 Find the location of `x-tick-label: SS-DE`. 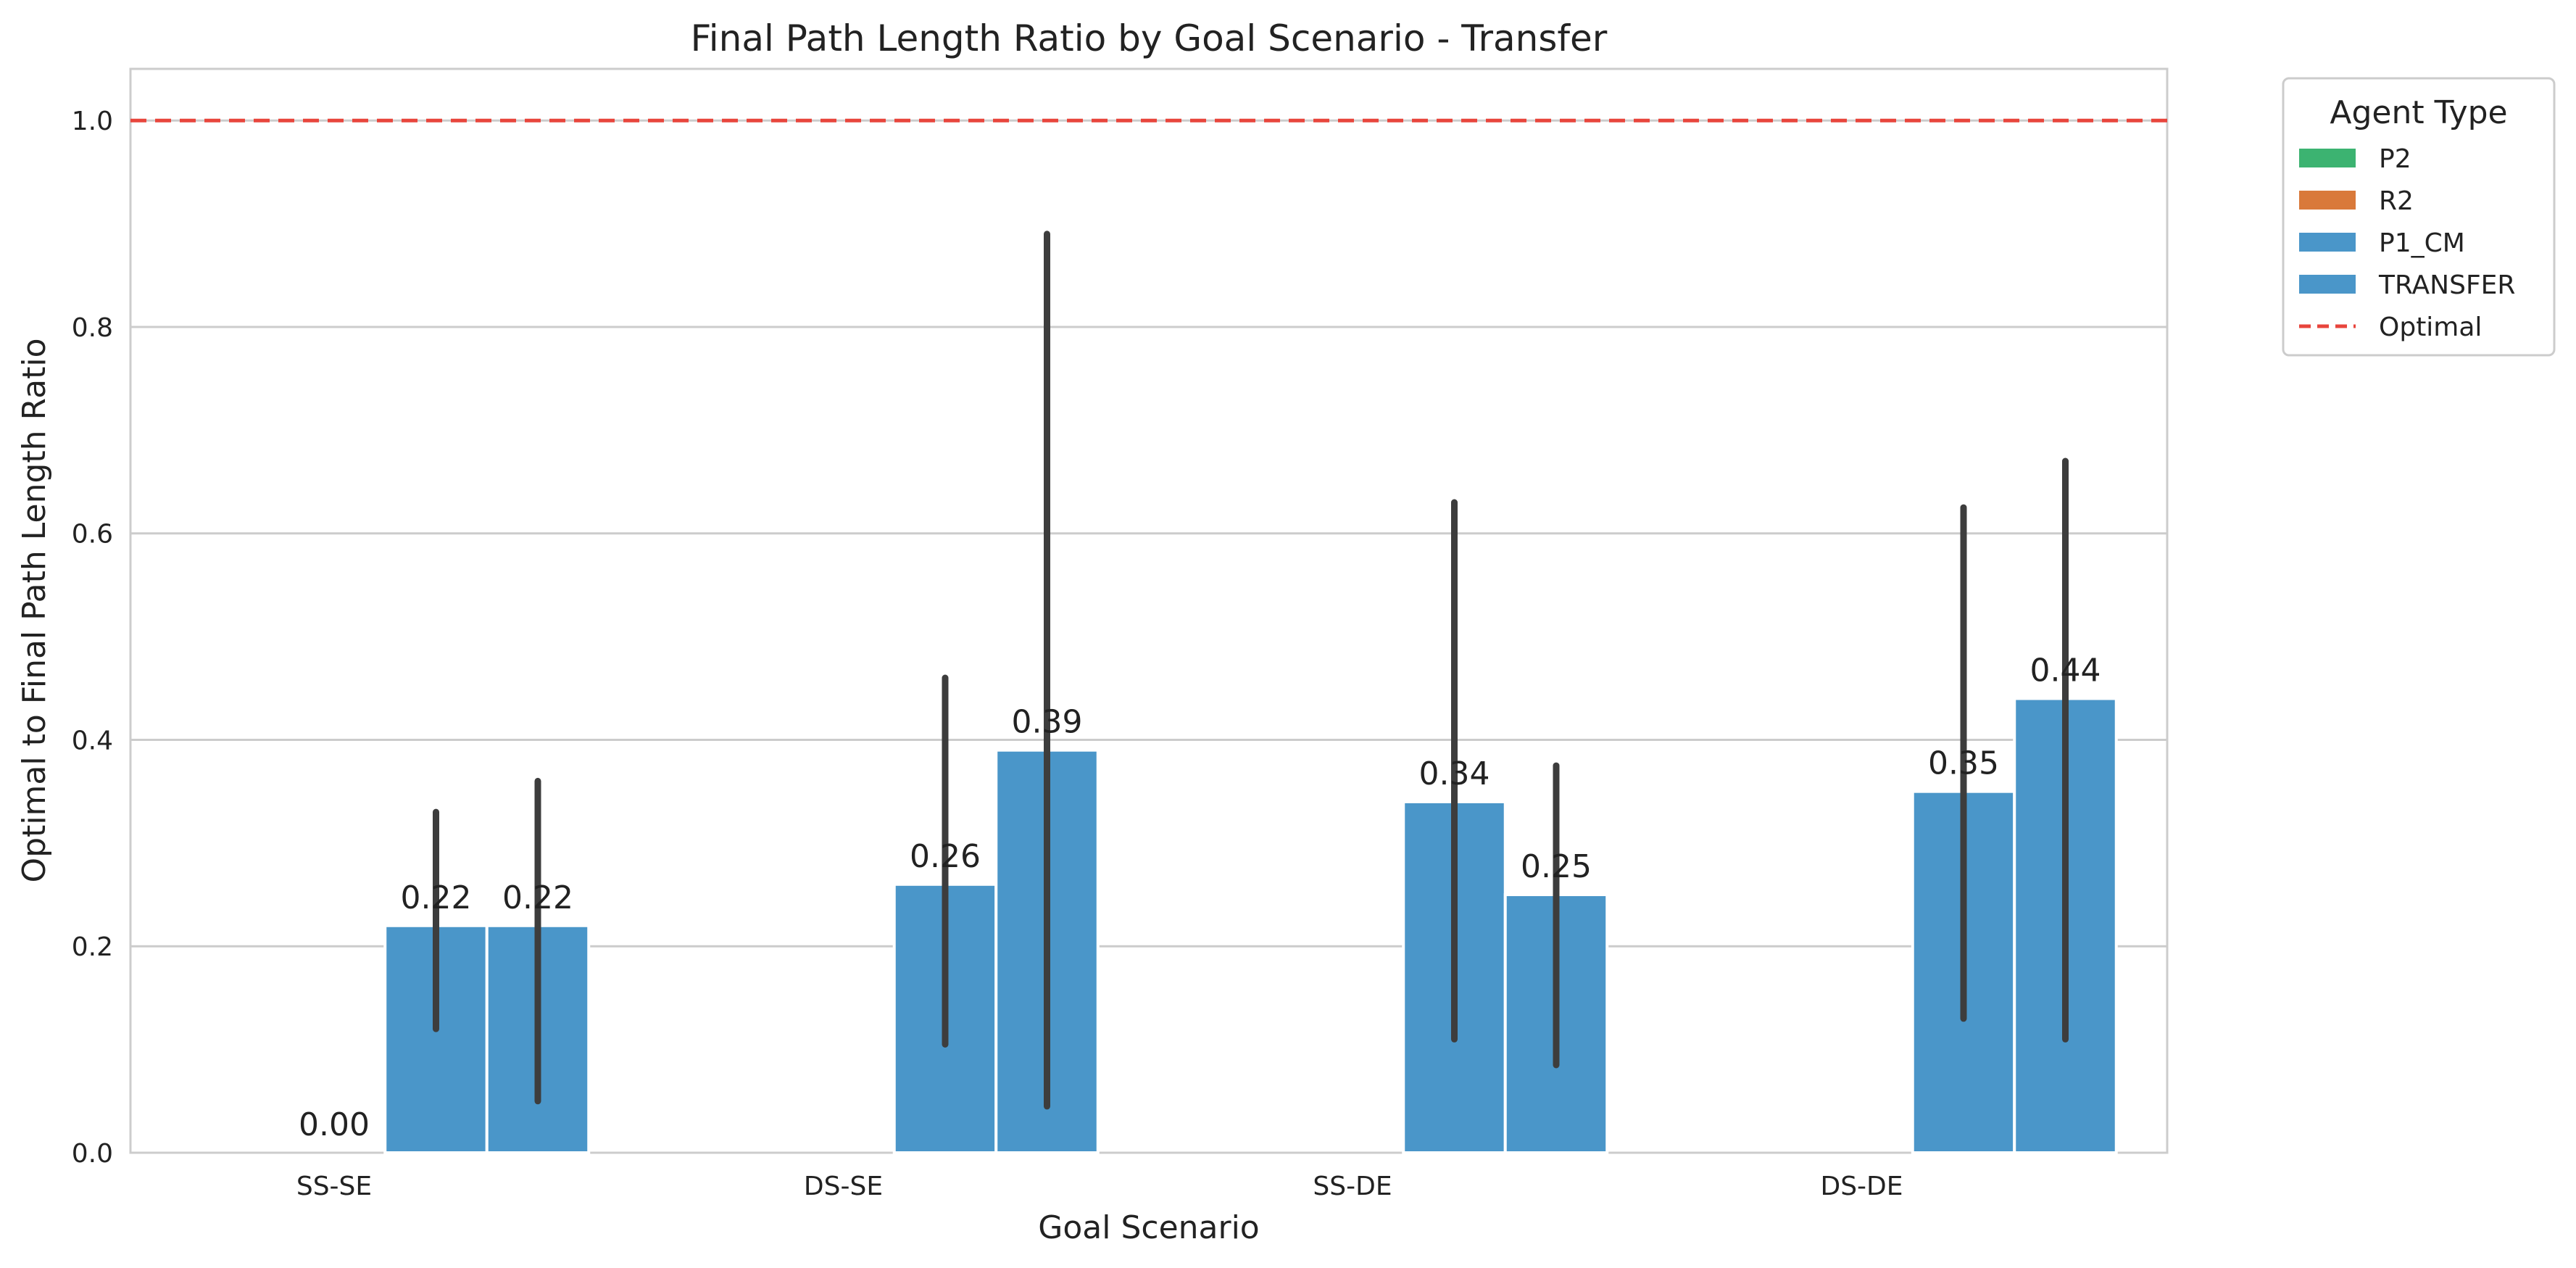

x-tick-label: SS-DE is located at coordinates (1352, 1186).